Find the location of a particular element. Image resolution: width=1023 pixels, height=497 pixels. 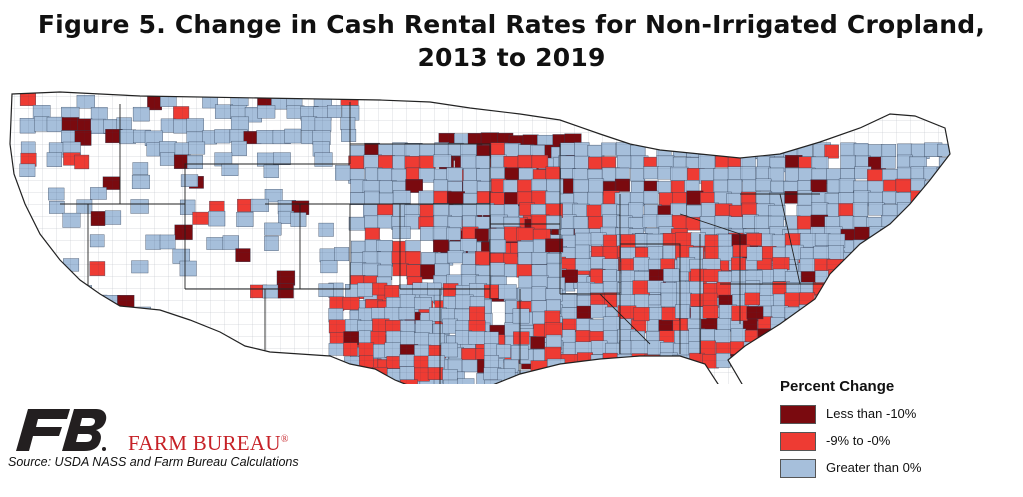

legend-item-less-than-minus-10: Less than -10% is located at coordinates (880, 416).